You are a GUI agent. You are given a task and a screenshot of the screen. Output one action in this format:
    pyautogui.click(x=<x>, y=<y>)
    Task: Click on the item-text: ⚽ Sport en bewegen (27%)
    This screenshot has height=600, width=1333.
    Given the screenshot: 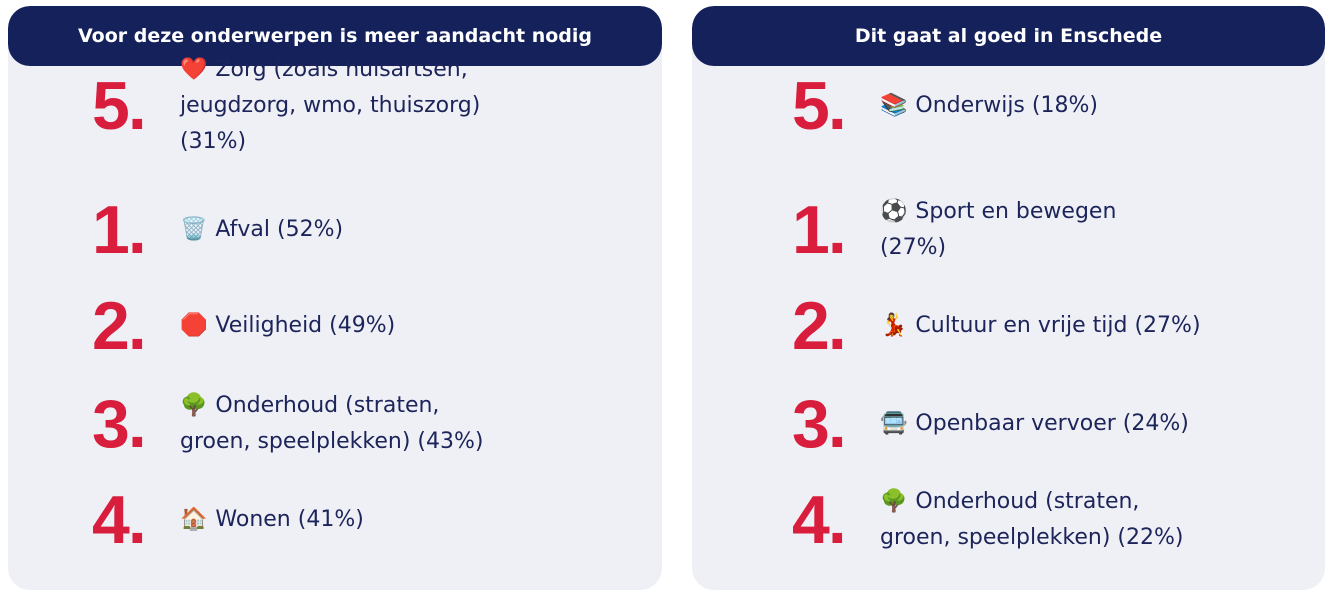 What is the action you would take?
    pyautogui.click(x=1015, y=230)
    